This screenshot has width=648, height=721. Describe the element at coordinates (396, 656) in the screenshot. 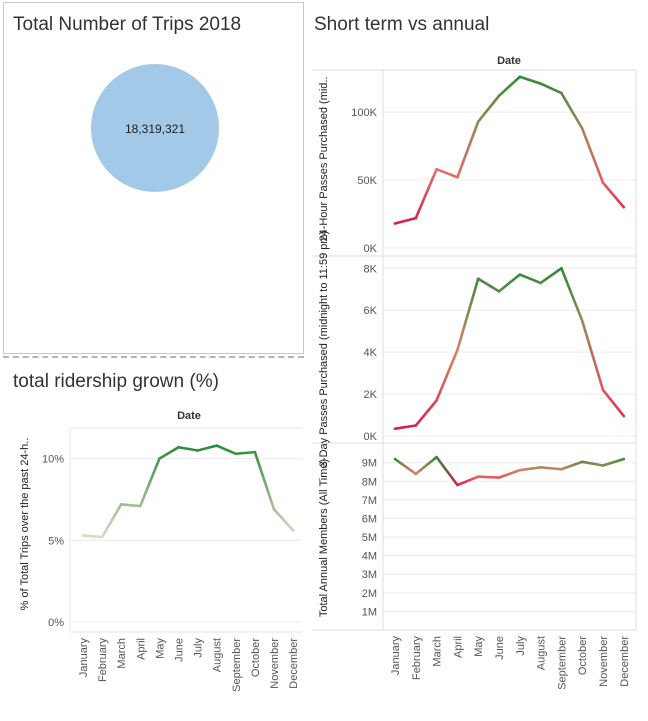

I see `x-tick-label: January` at that location.